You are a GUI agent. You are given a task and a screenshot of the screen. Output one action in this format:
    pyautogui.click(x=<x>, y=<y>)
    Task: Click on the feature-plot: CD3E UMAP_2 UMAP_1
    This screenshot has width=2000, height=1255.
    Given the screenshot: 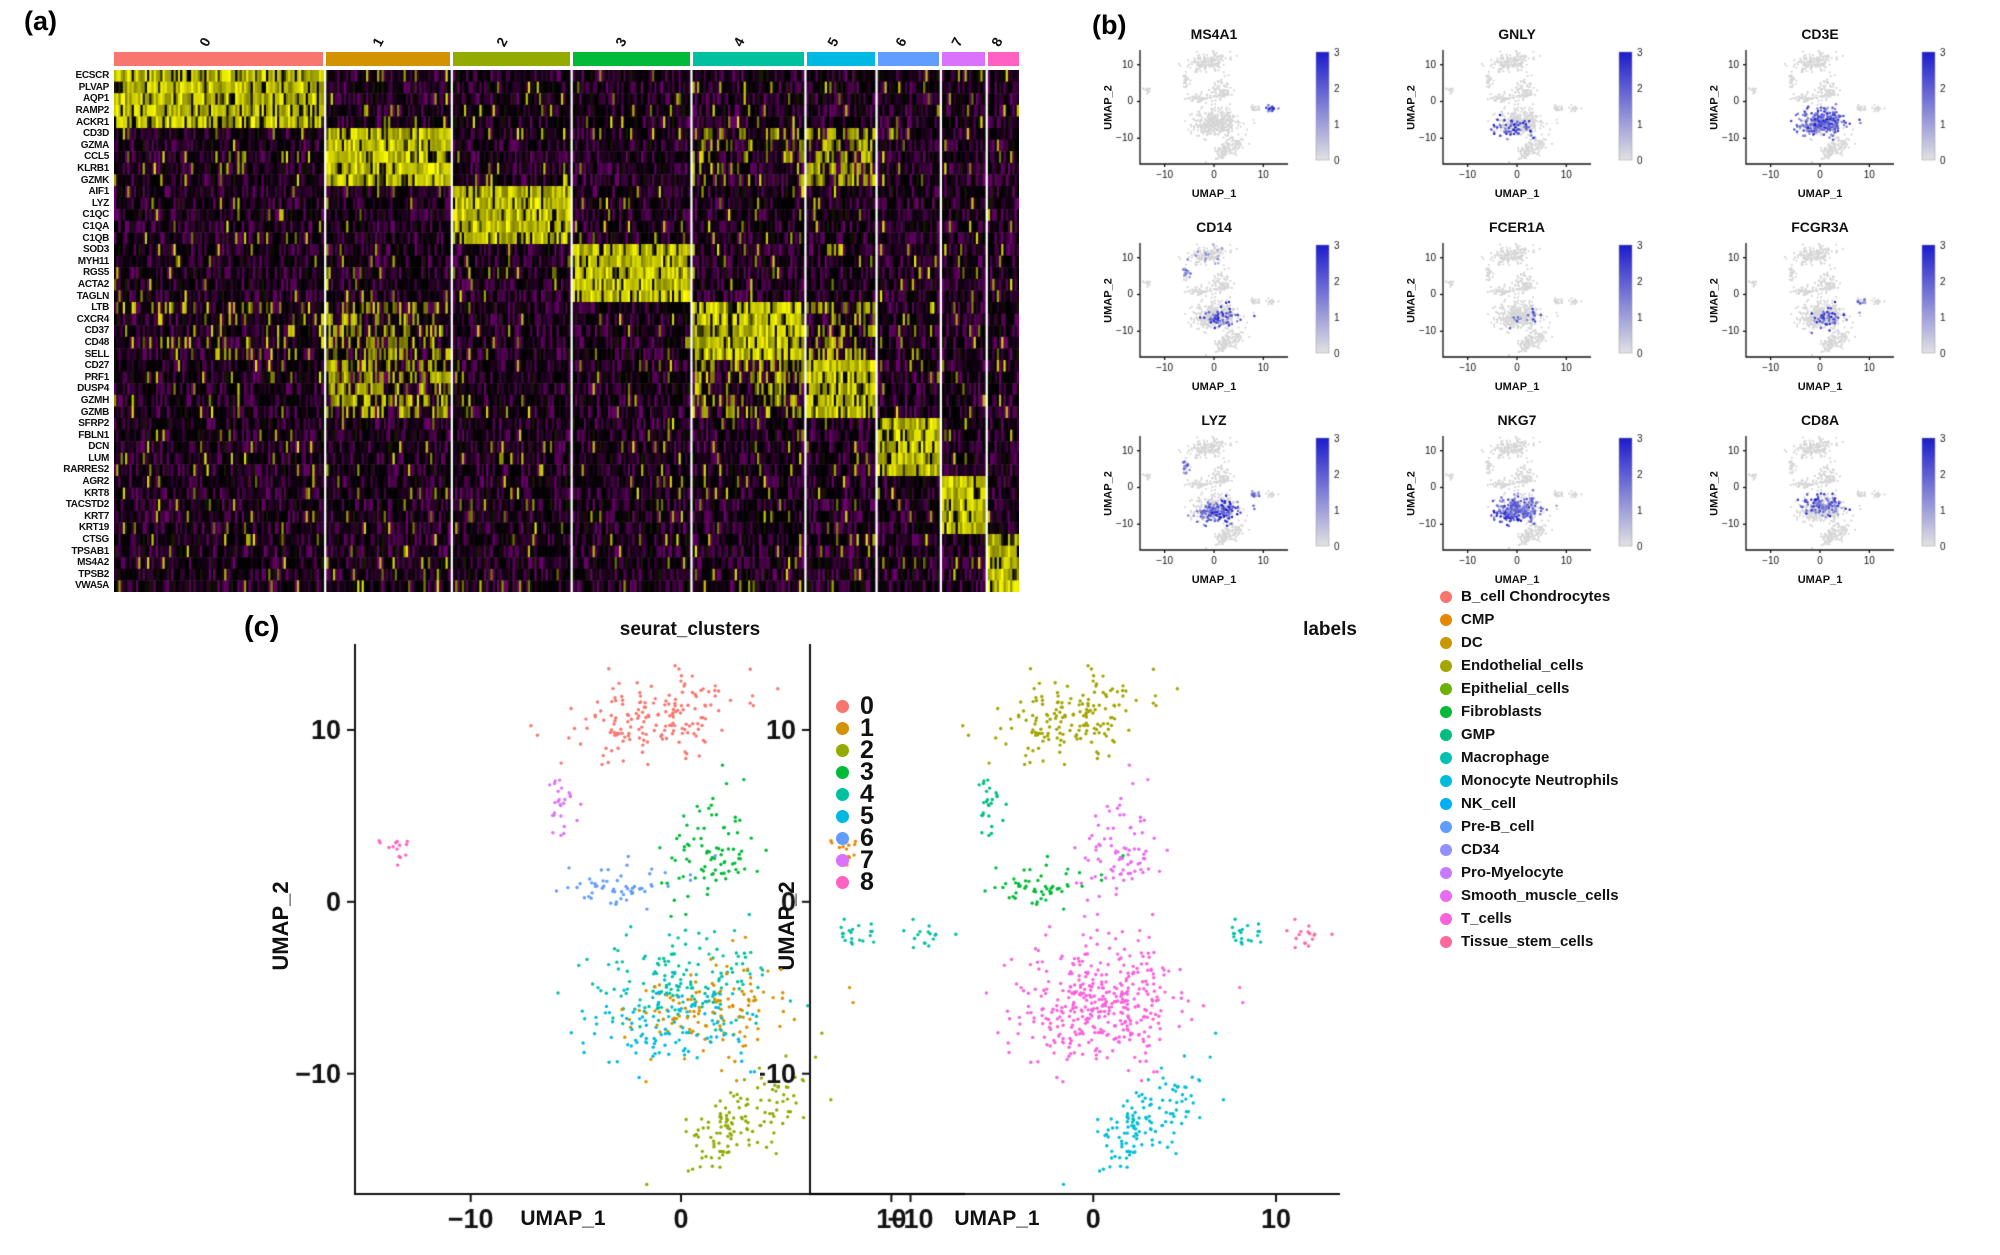 What is the action you would take?
    pyautogui.click(x=1847, y=122)
    